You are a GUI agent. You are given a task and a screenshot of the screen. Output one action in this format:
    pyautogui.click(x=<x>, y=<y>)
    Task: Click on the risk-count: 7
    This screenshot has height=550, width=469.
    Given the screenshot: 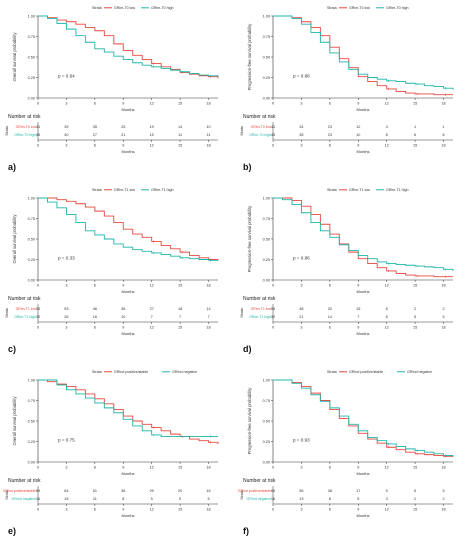 What is the action you would take?
    pyautogui.click(x=152, y=317)
    